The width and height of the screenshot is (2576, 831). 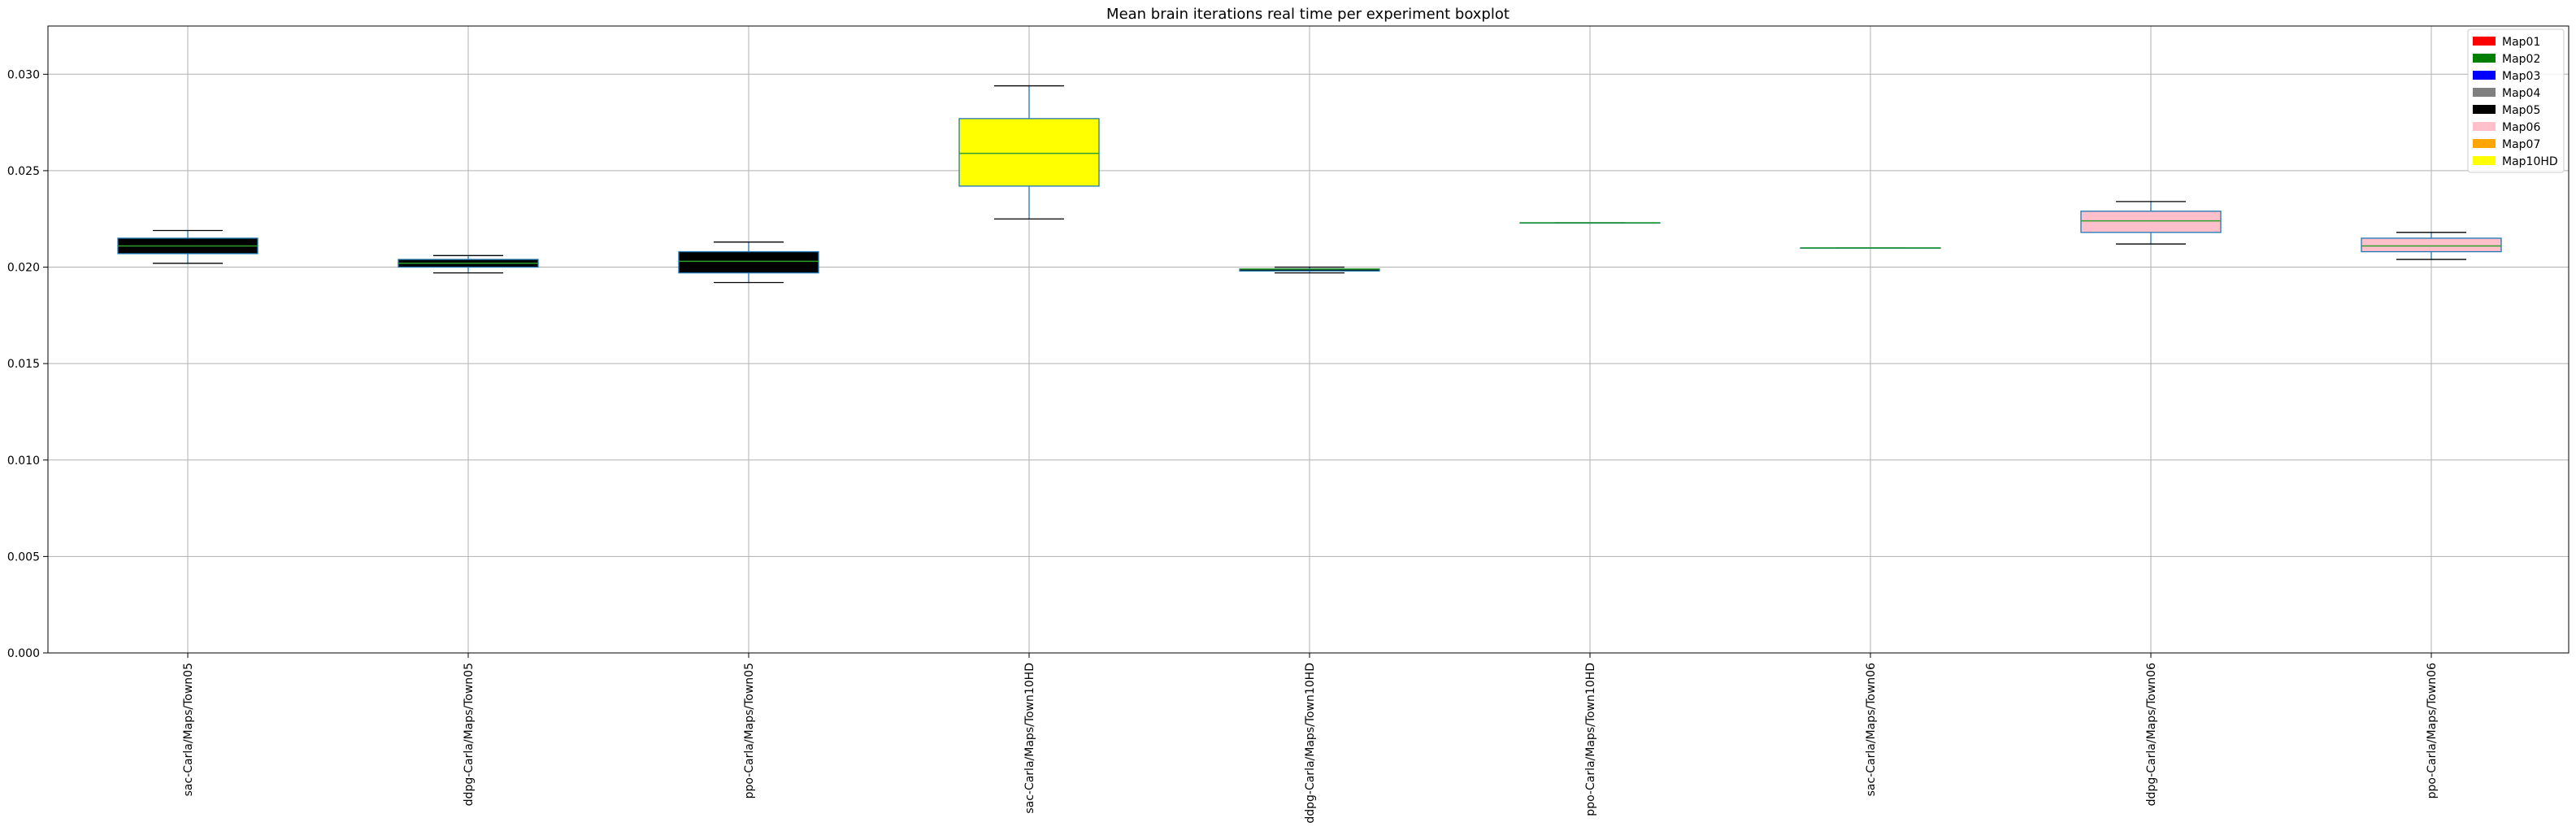 What do you see at coordinates (188, 729) in the screenshot?
I see `x-tick-label: sac-Carla/Maps/Town05` at bounding box center [188, 729].